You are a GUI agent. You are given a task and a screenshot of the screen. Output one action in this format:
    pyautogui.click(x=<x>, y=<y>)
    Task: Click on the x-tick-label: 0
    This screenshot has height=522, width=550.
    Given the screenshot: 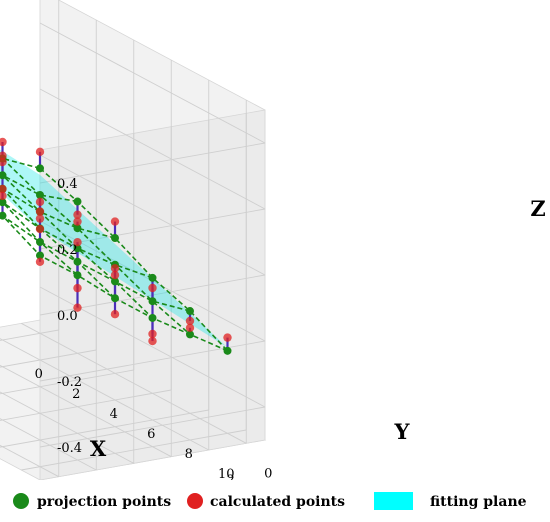 What is the action you would take?
    pyautogui.click(x=39, y=374)
    